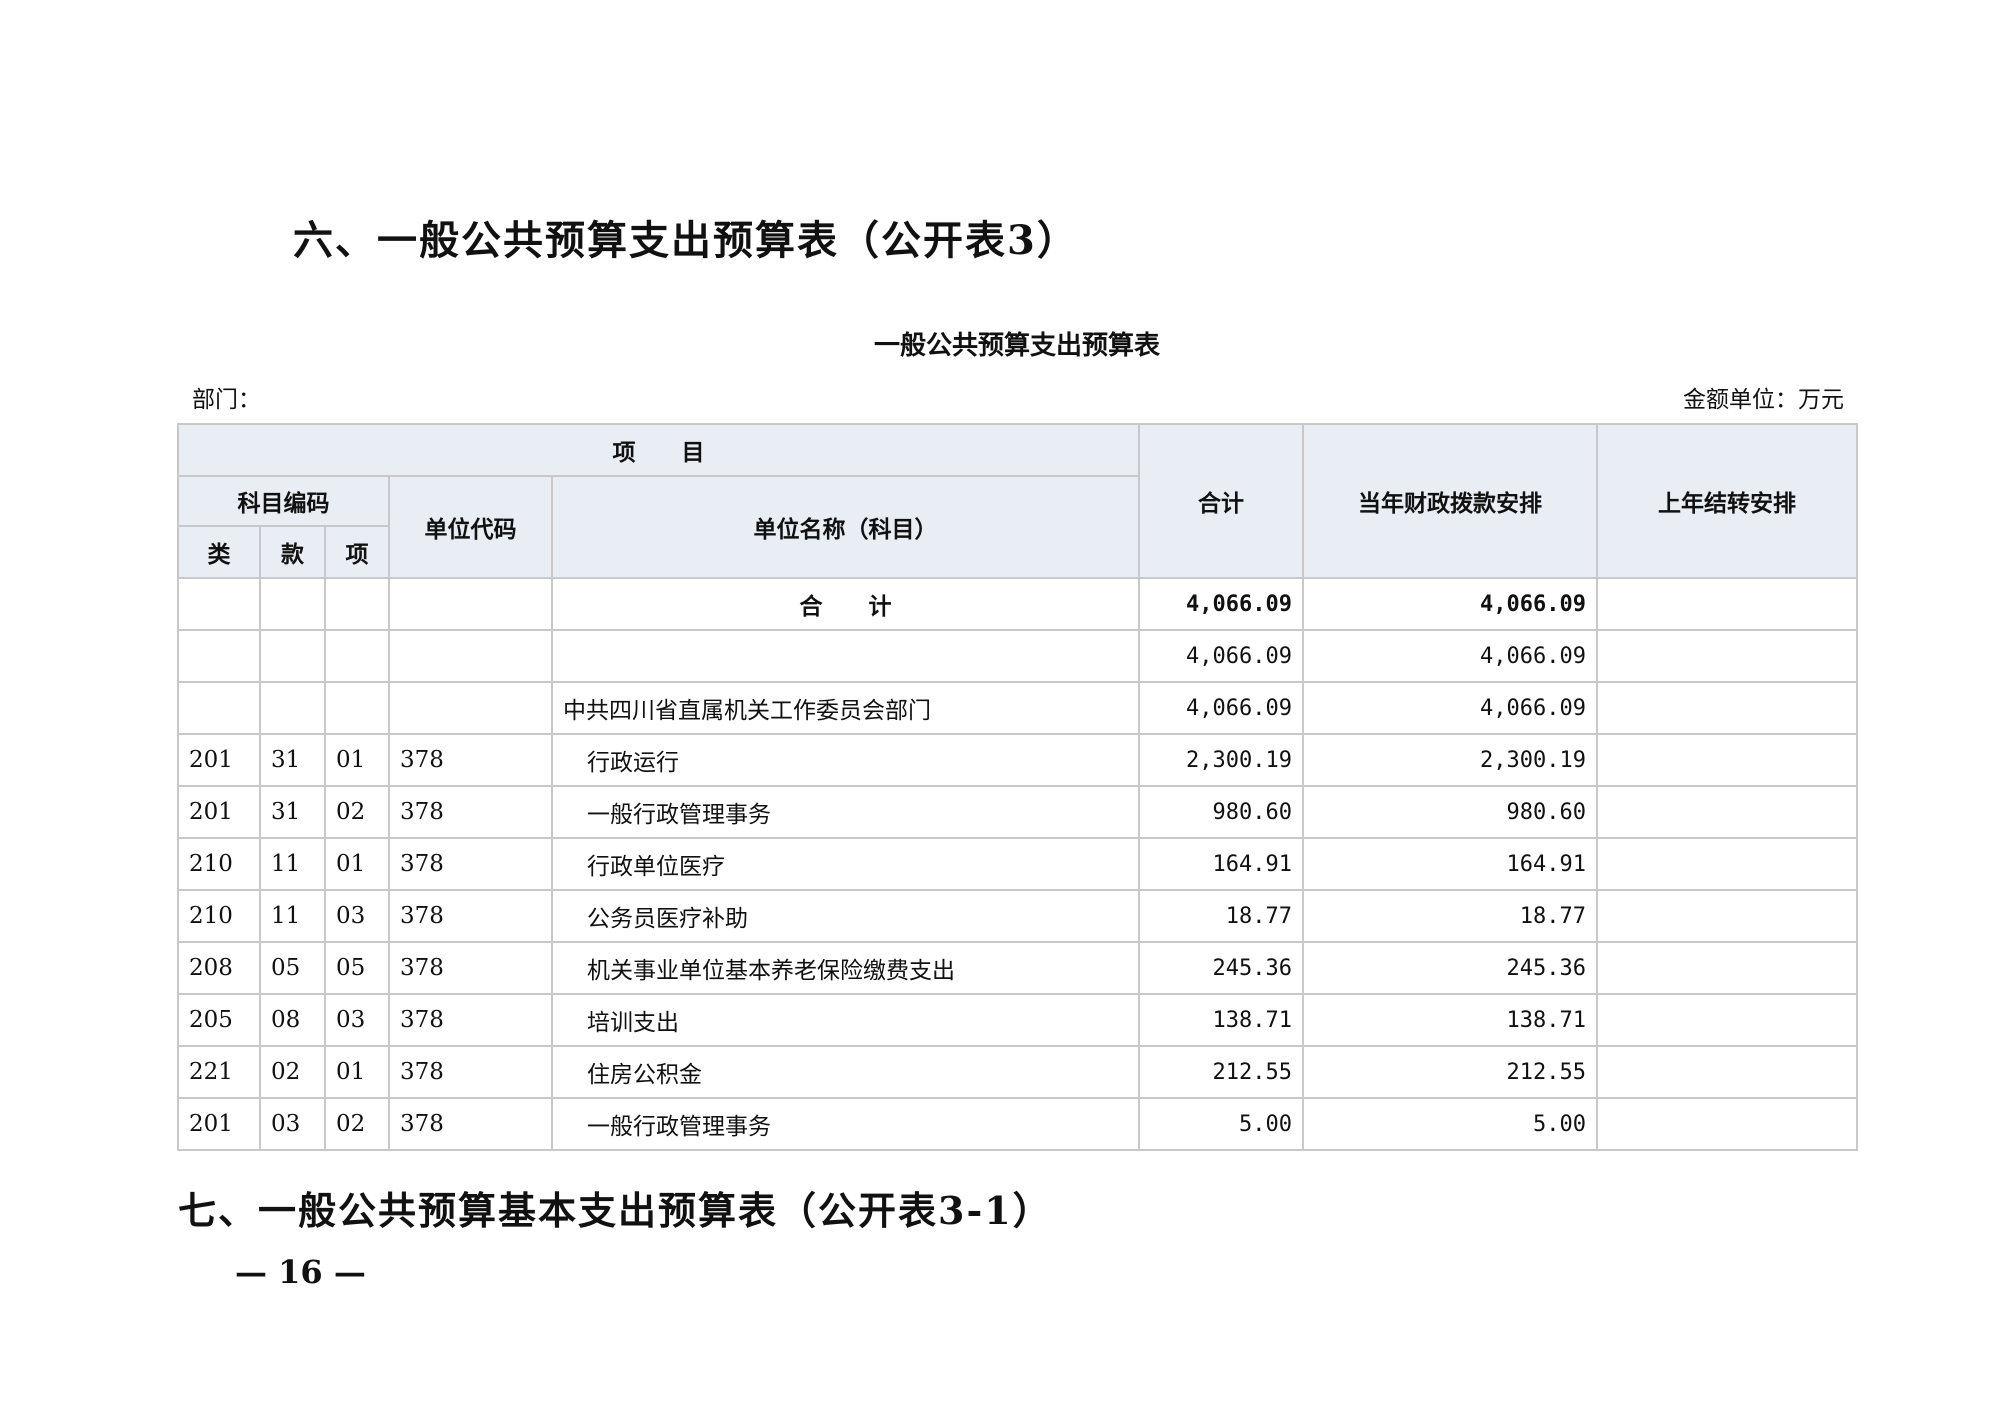 Image resolution: width=2000 pixels, height=1414 pixels. Describe the element at coordinates (1450, 1124) in the screenshot. I see `cell-current: 5.00` at that location.